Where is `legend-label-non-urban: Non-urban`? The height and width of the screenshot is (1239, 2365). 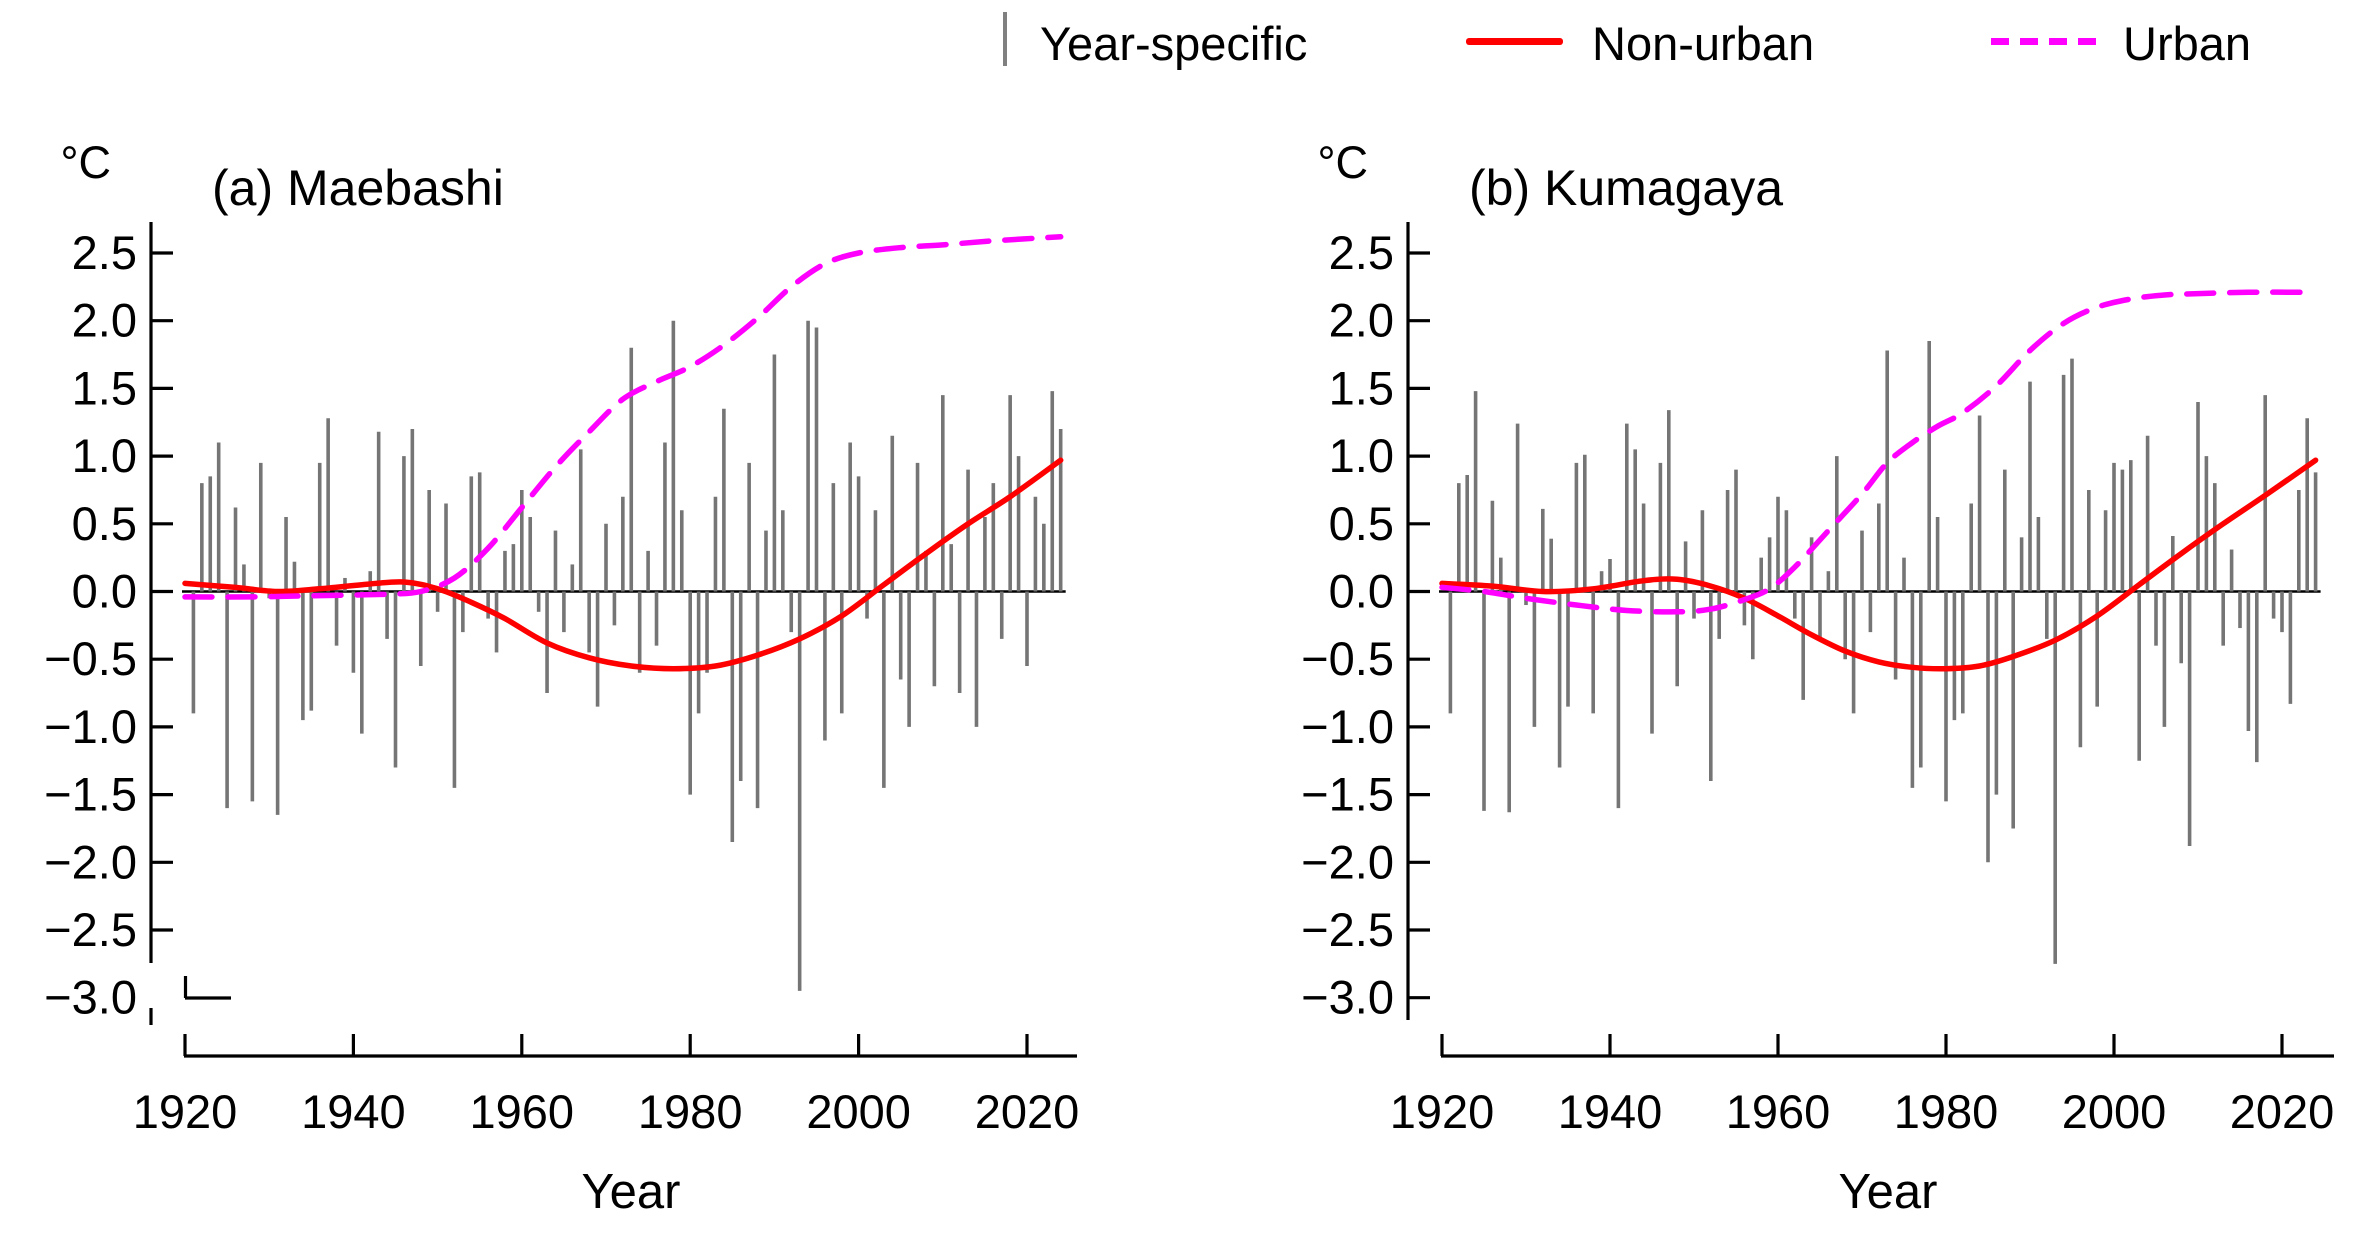
legend-label-non-urban: Non-urban is located at coordinates (1703, 43).